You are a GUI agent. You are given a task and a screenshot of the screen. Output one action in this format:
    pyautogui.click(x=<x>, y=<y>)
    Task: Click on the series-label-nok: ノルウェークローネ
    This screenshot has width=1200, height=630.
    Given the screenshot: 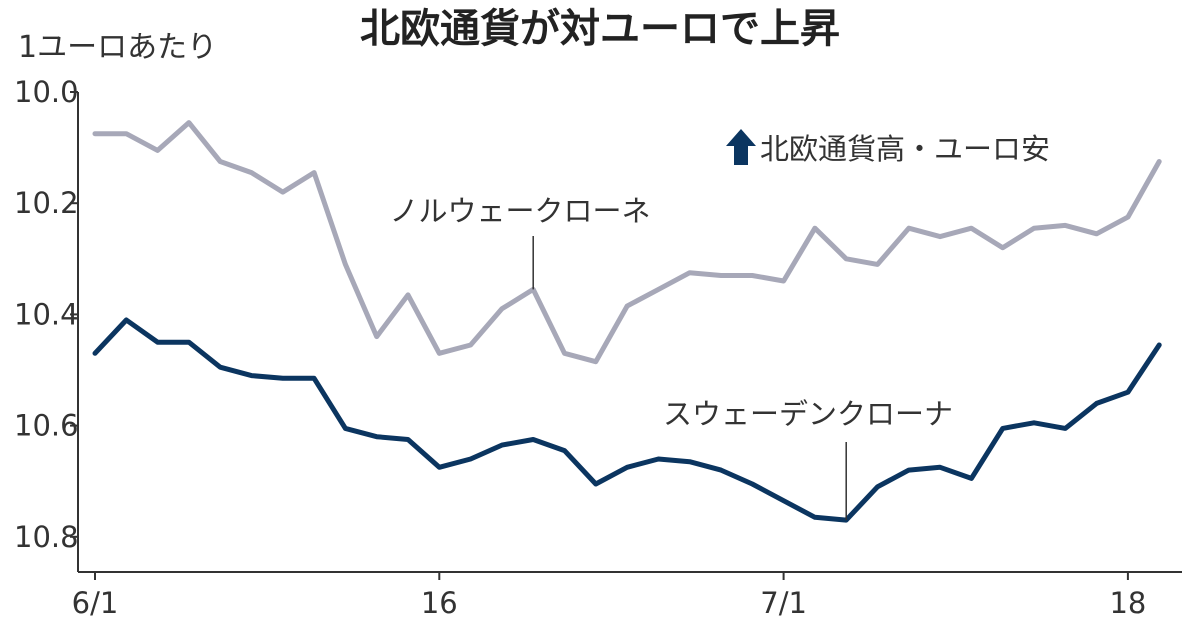 What is the action you would take?
    pyautogui.click(x=519, y=211)
    